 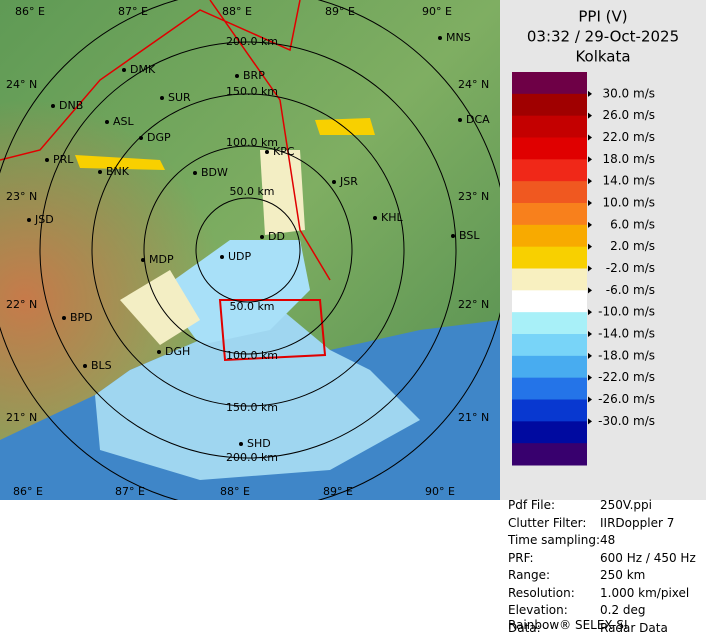 I want to click on info-value: 600 Hz / 450 Hz, so click(x=648, y=557).